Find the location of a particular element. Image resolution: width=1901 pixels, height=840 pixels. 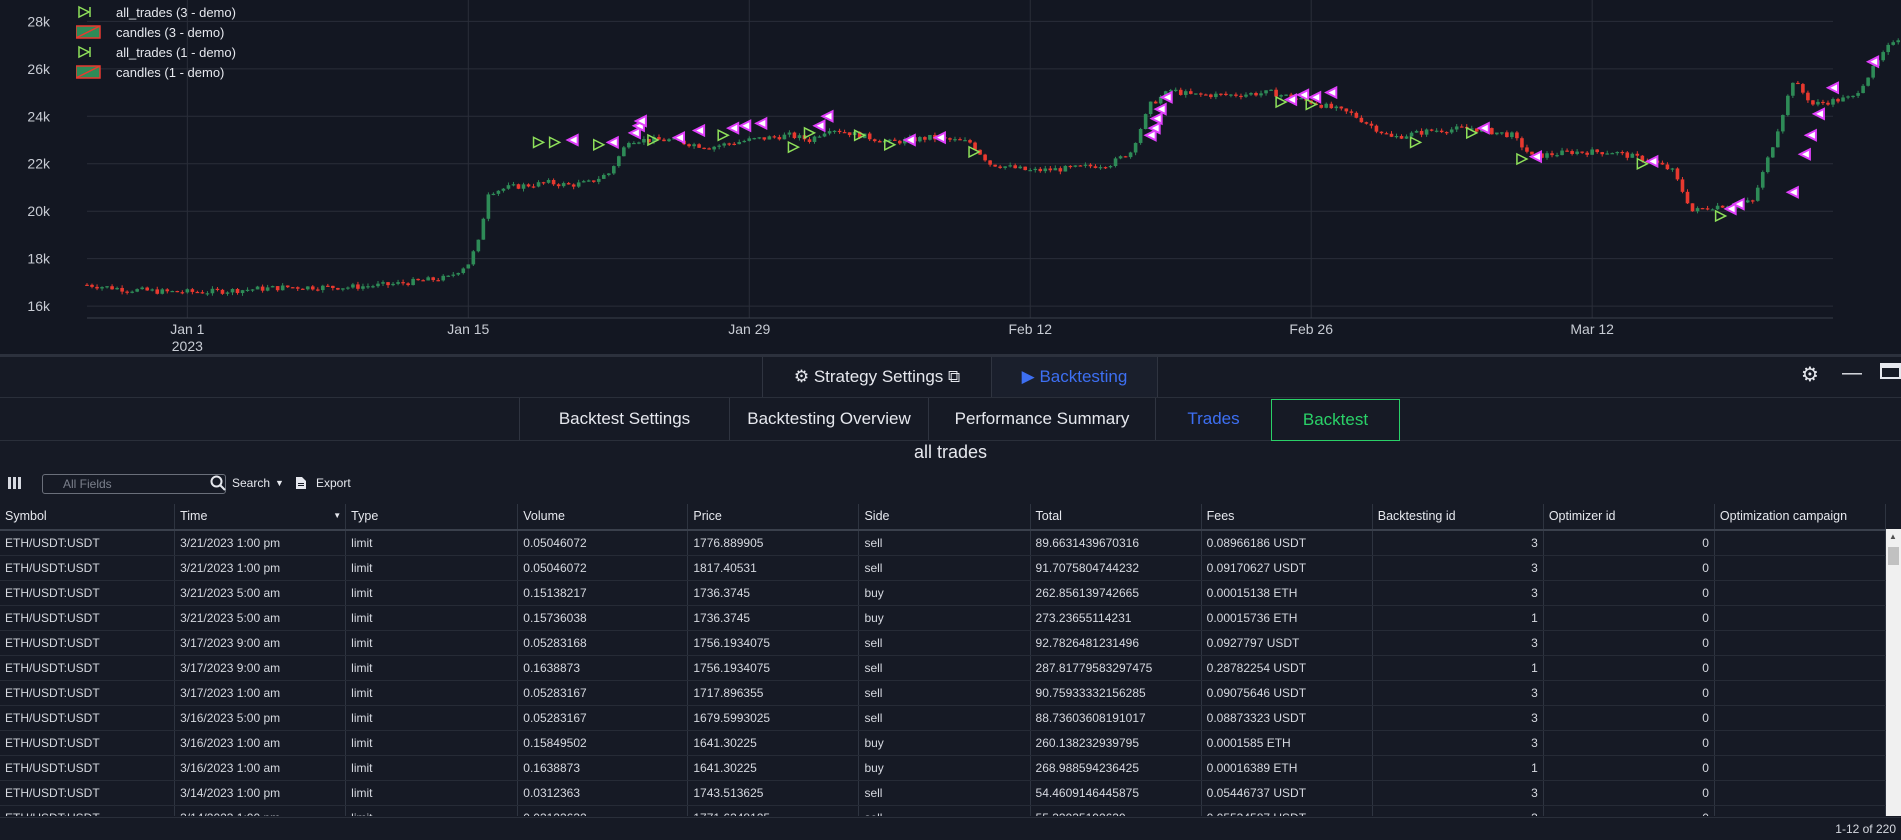

column-header: Backtesting id is located at coordinates (1458, 516).